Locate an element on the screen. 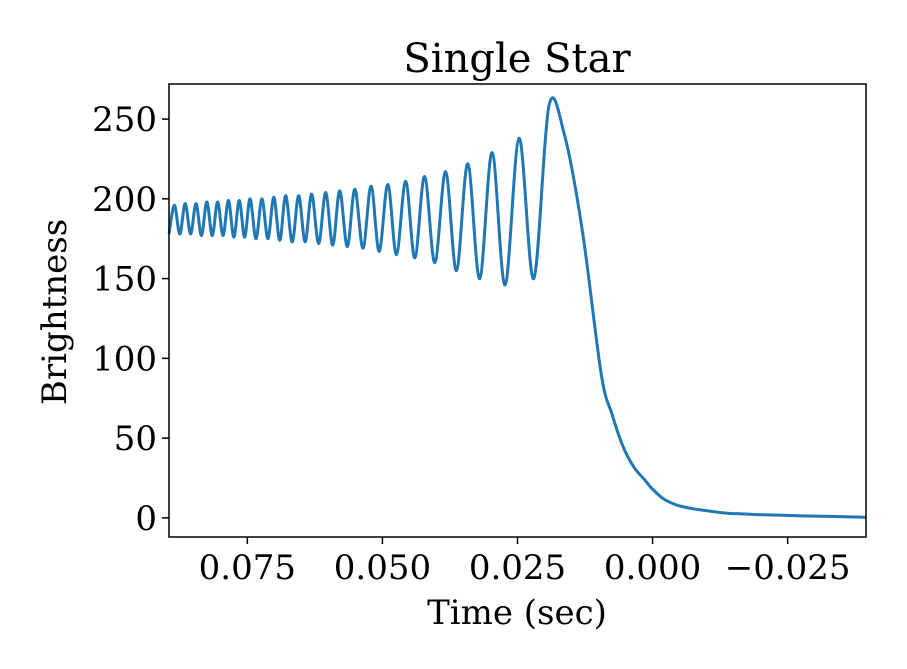 The height and width of the screenshot is (669, 907). y-axis: 0 50 100 150 200 250 is located at coordinates (130, 319).